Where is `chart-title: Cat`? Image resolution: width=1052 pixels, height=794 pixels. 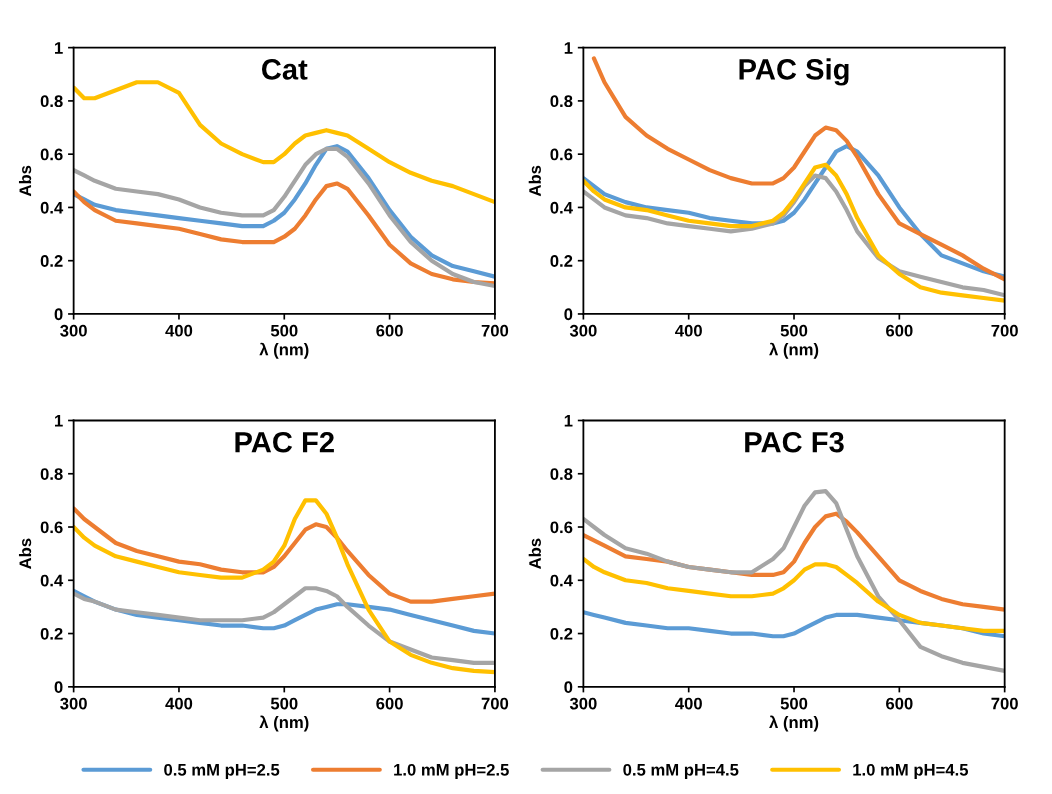 chart-title: Cat is located at coordinates (284, 69).